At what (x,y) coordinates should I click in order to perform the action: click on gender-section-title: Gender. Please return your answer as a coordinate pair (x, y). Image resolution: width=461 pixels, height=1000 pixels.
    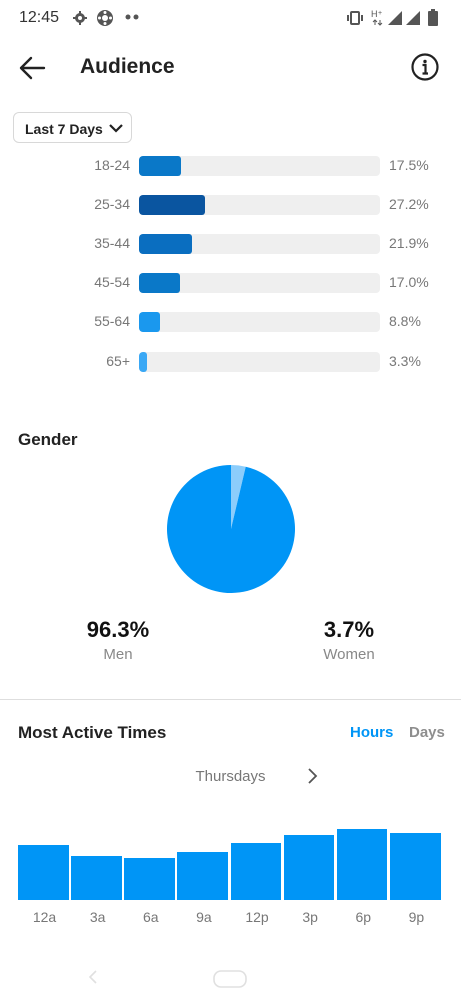
    Looking at the image, I should click on (48, 439).